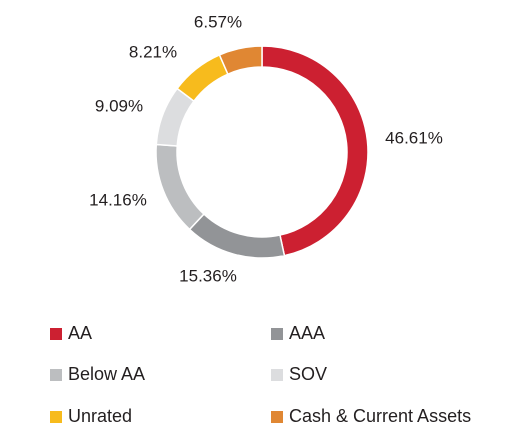 Image resolution: width=525 pixels, height=445 pixels. Describe the element at coordinates (380, 416) in the screenshot. I see `legend-label-cash: Cash & Current Assets` at that location.